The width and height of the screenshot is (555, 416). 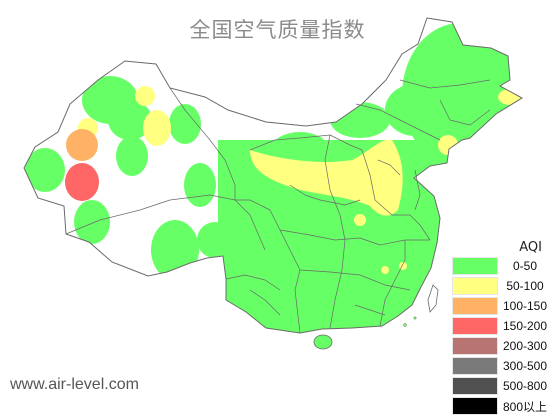 I want to click on legend-item: 300-500, so click(x=502, y=366).